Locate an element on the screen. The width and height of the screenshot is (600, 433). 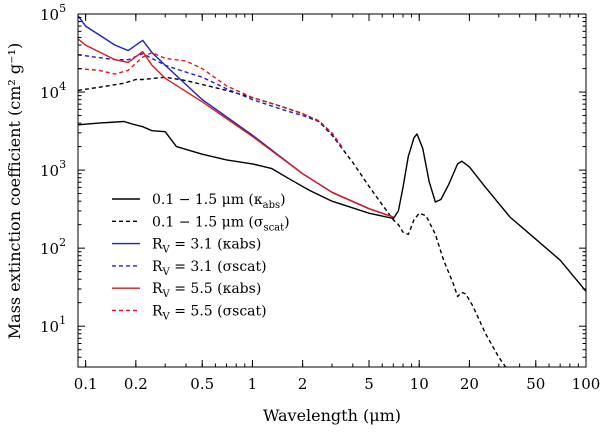
legend-label-end: = 3.1 (κabs) is located at coordinates (216, 245).